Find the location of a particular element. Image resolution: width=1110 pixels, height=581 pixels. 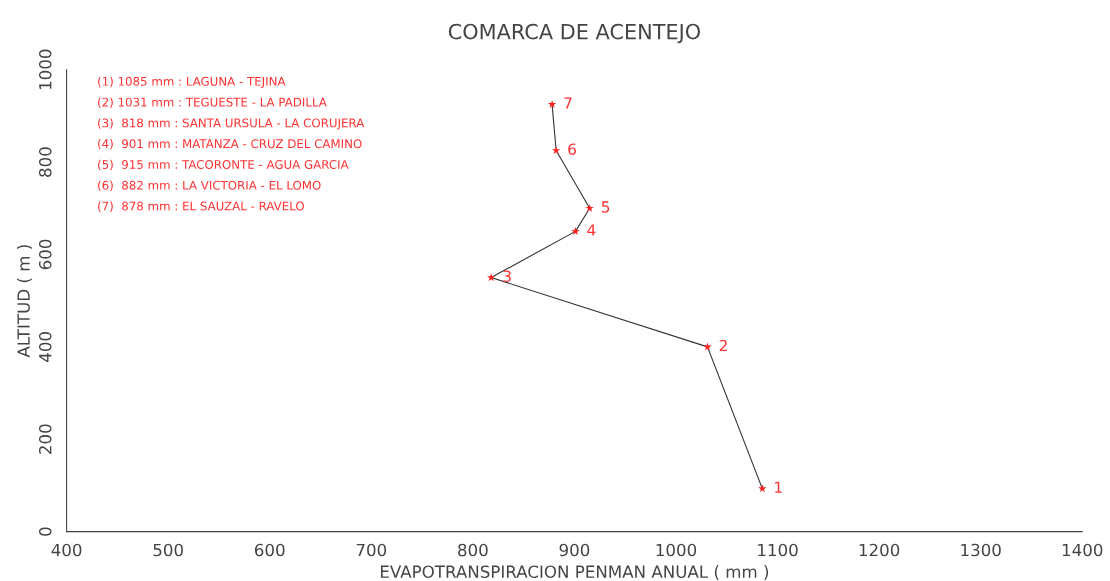

x-tick-label: 1400 is located at coordinates (1082, 550).